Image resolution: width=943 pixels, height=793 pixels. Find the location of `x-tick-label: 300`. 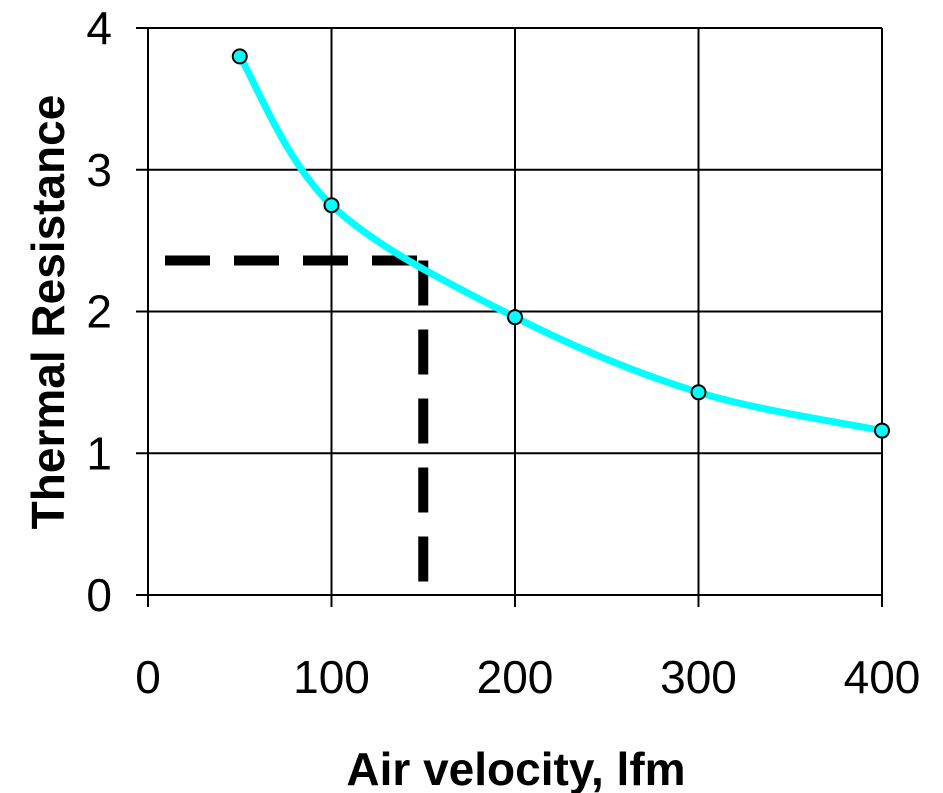

x-tick-label: 300 is located at coordinates (698, 677).